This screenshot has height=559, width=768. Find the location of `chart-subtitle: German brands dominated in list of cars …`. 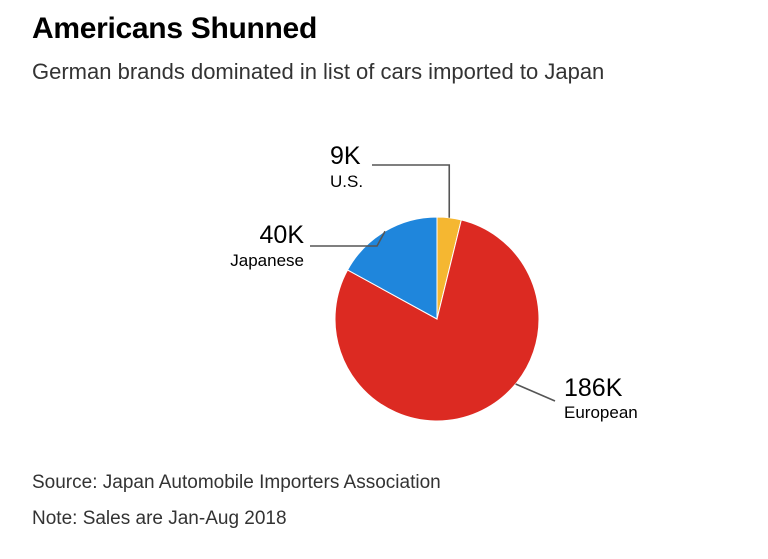

chart-subtitle: German brands dominated in list of cars … is located at coordinates (318, 71).